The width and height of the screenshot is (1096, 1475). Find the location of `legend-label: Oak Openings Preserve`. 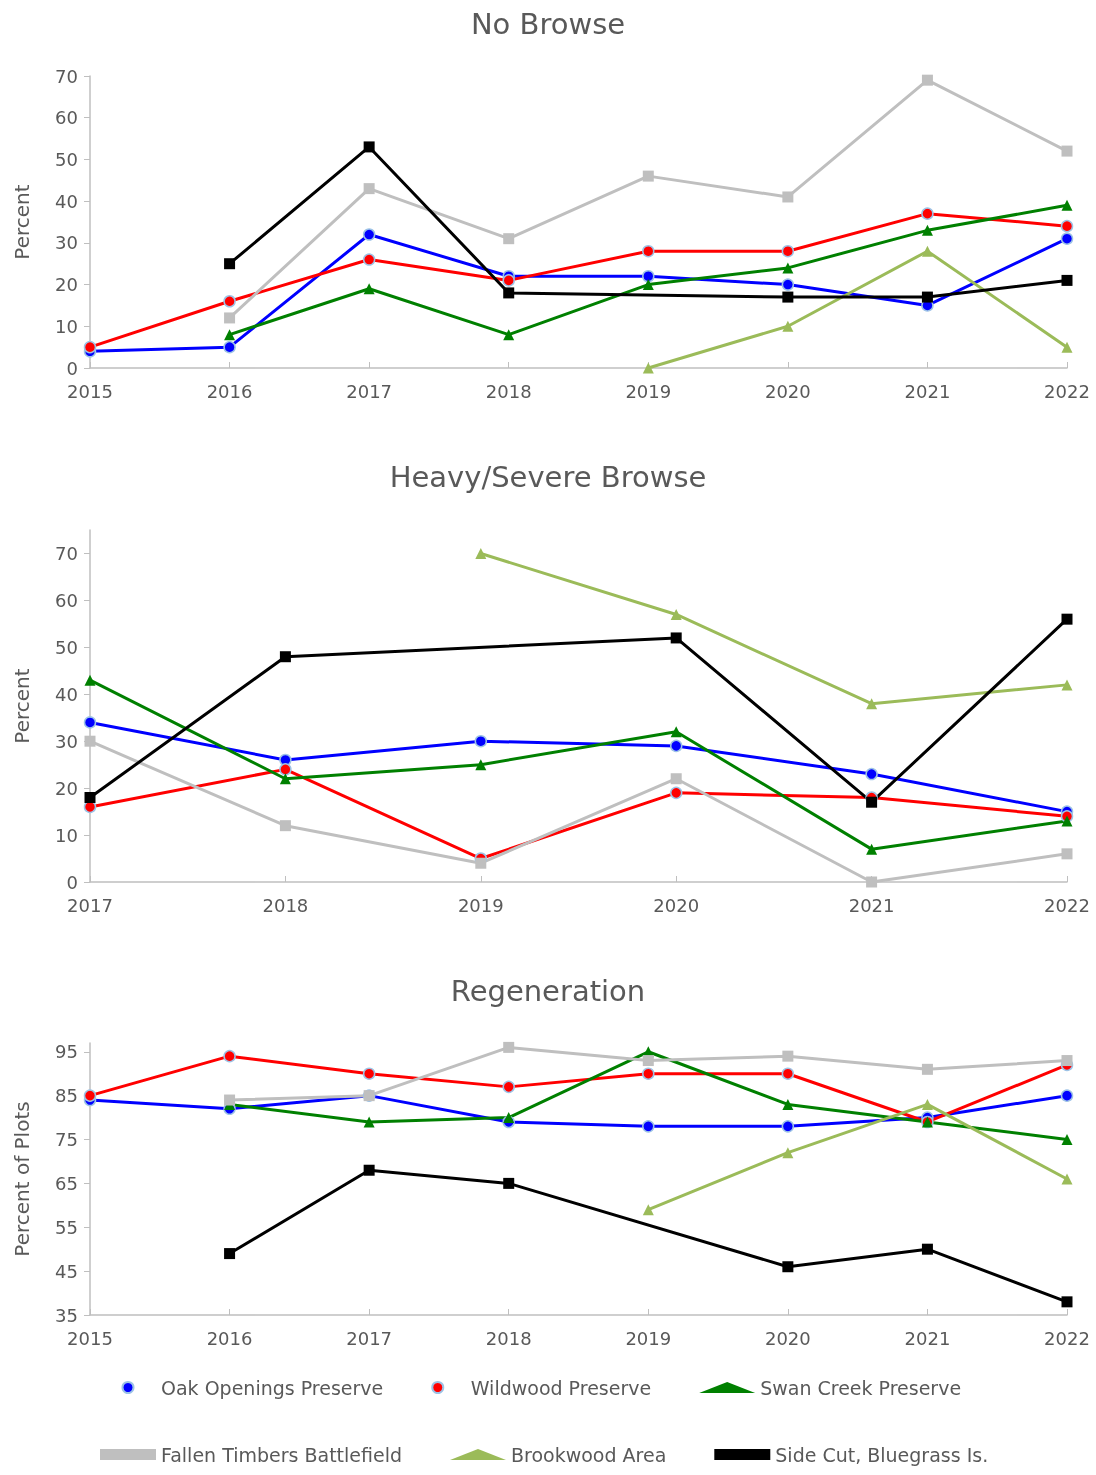

legend-label: Oak Openings Preserve is located at coordinates (272, 1387).